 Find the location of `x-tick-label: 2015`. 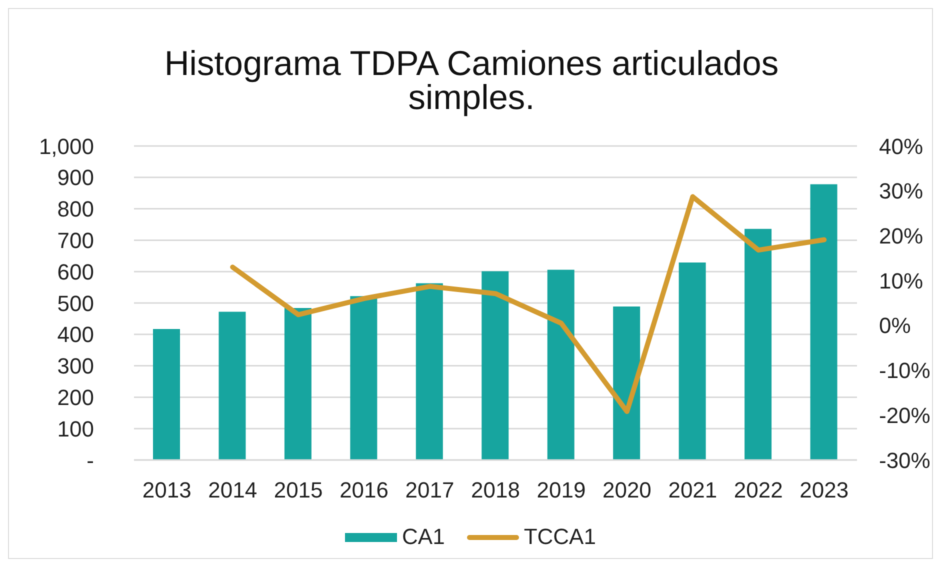

x-tick-label: 2015 is located at coordinates (298, 490).